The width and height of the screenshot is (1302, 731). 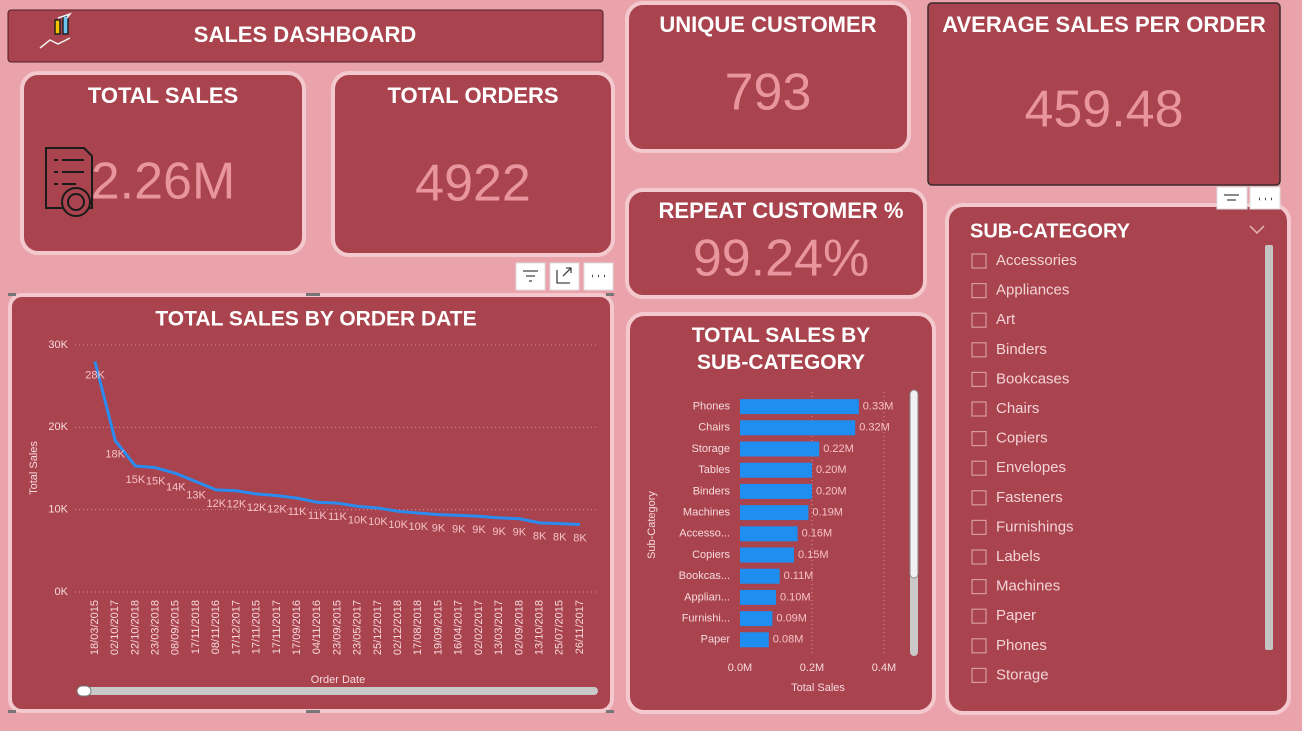 What do you see at coordinates (560, 627) in the screenshot?
I see `x-tick-label: 25/07/2015` at bounding box center [560, 627].